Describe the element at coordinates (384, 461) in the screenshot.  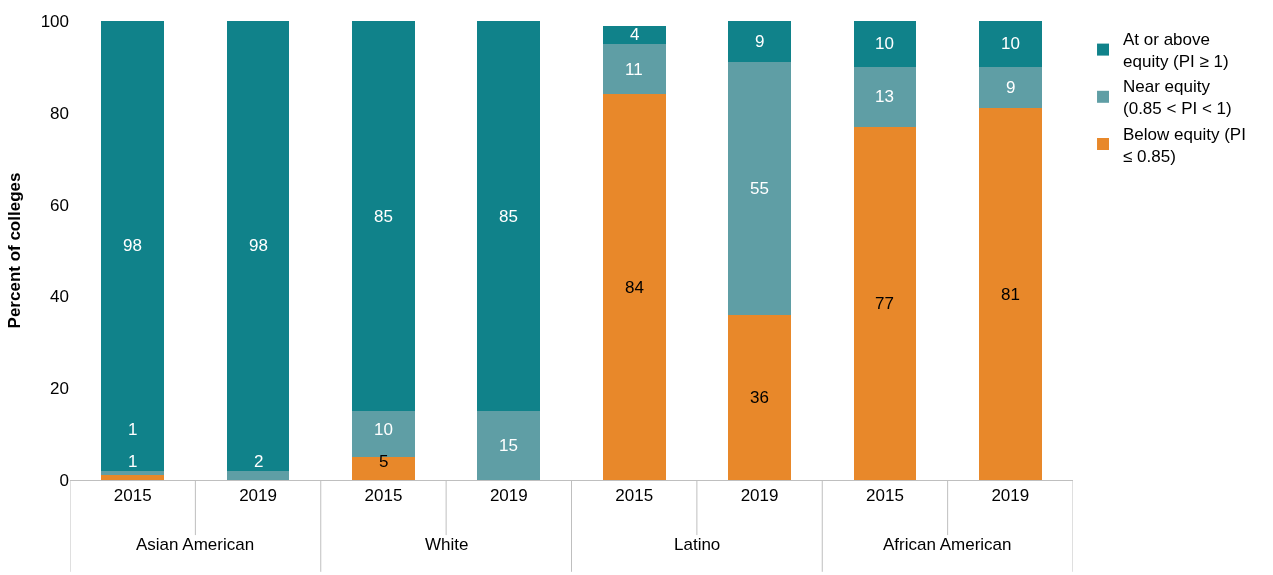
I see `data-label: 5` at that location.